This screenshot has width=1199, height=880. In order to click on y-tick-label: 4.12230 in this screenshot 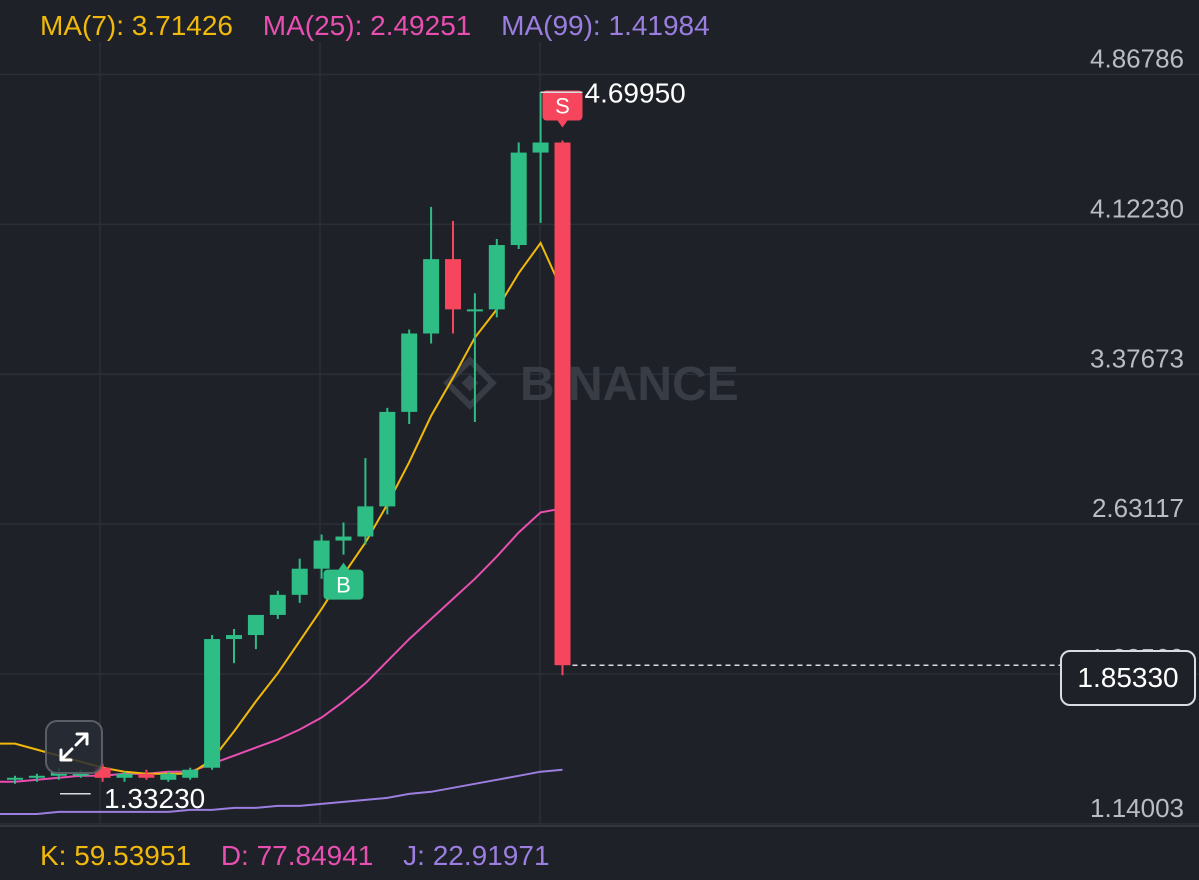, I will do `click(1137, 208)`.